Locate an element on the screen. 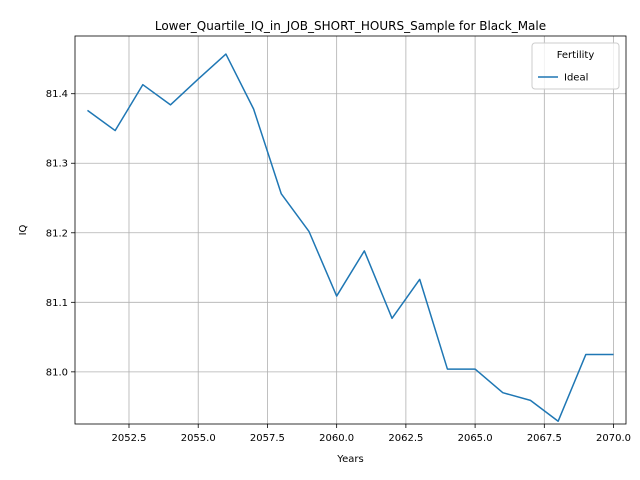 This screenshot has height=480, width=640. x-axis-title: Years is located at coordinates (349, 459).